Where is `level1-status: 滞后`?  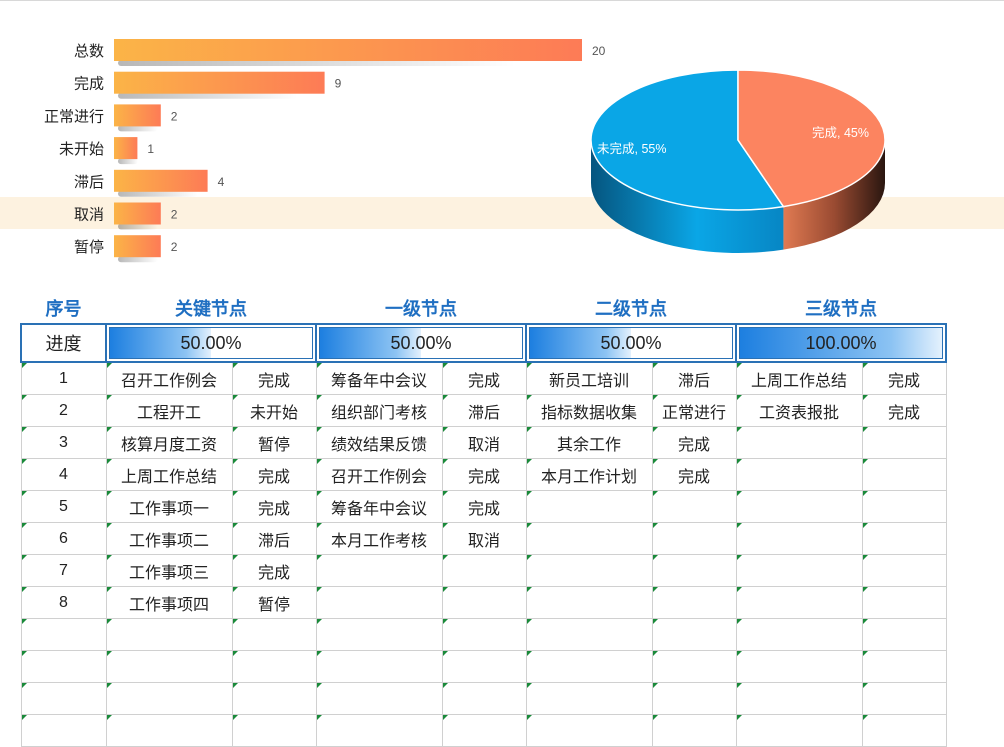 level1-status: 滞后 is located at coordinates (484, 410).